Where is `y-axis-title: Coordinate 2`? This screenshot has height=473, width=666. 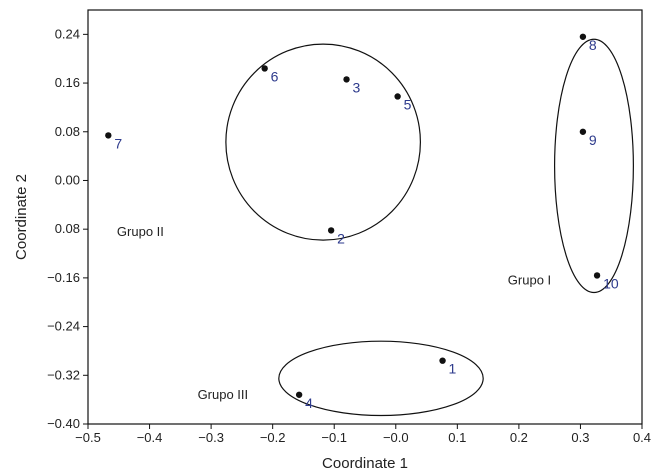
y-axis-title: Coordinate 2 is located at coordinates (21, 217).